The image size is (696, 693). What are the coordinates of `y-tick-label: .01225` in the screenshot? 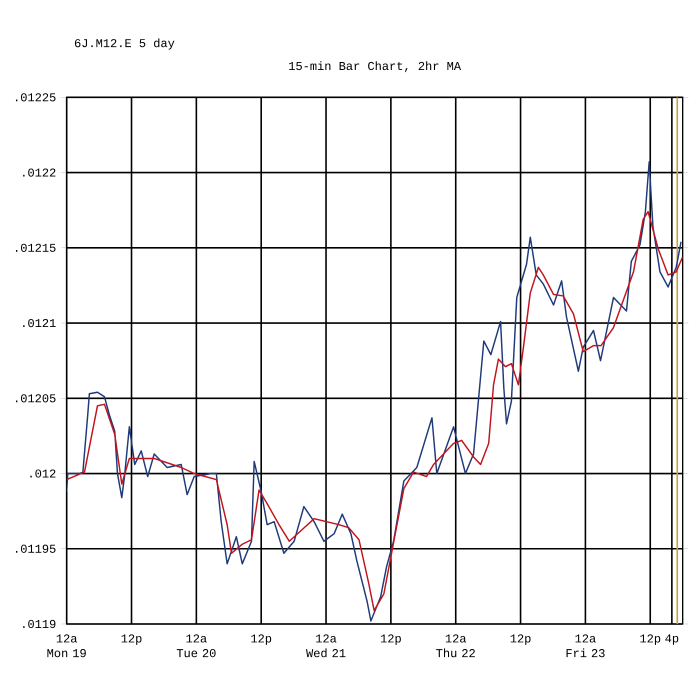 It's located at (36, 97).